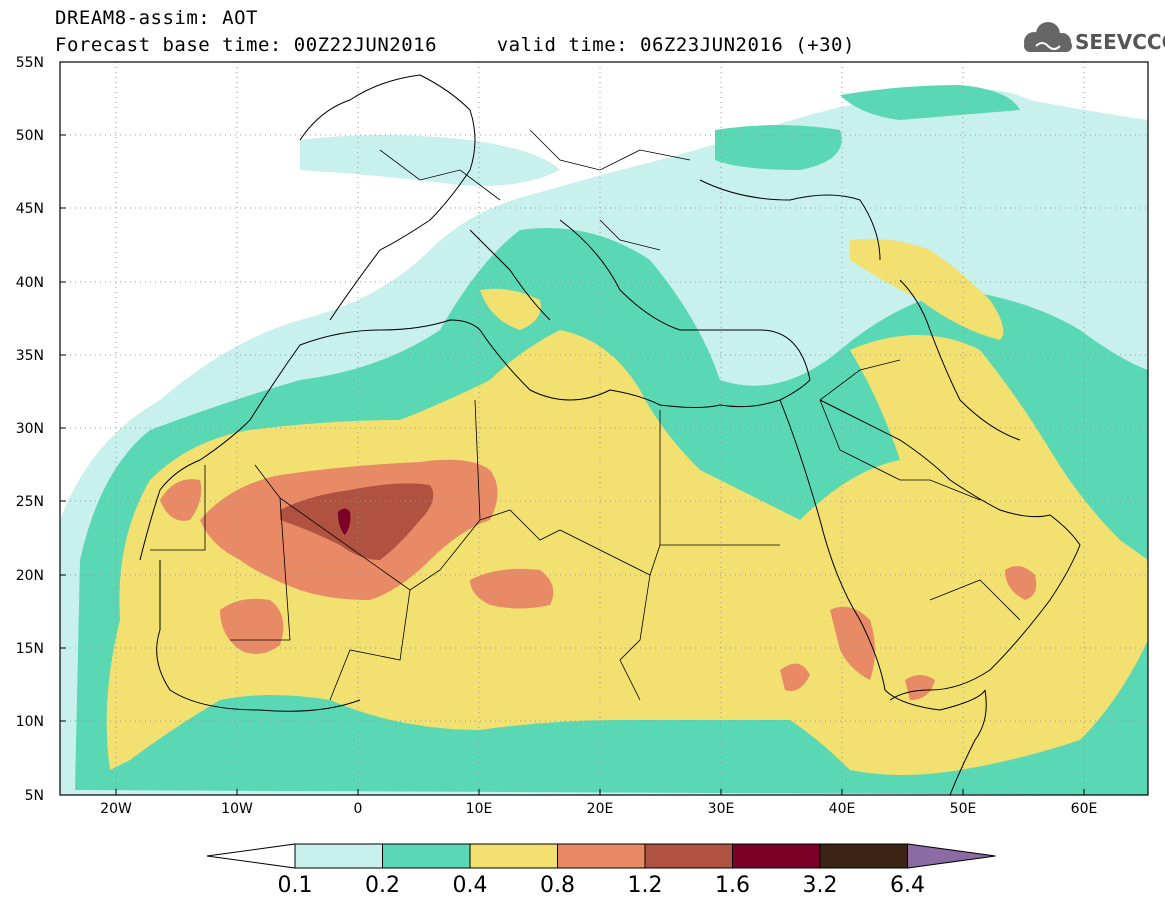 This screenshot has height=905, width=1165. I want to click on colorbar-overflow-arrow, so click(951, 856).